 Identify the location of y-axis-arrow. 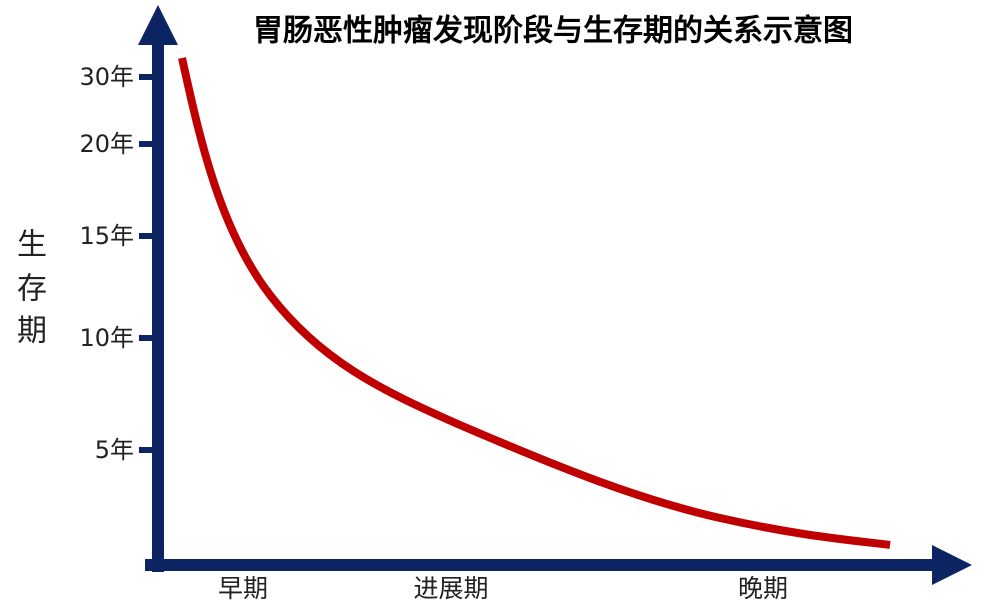
(158, 25).